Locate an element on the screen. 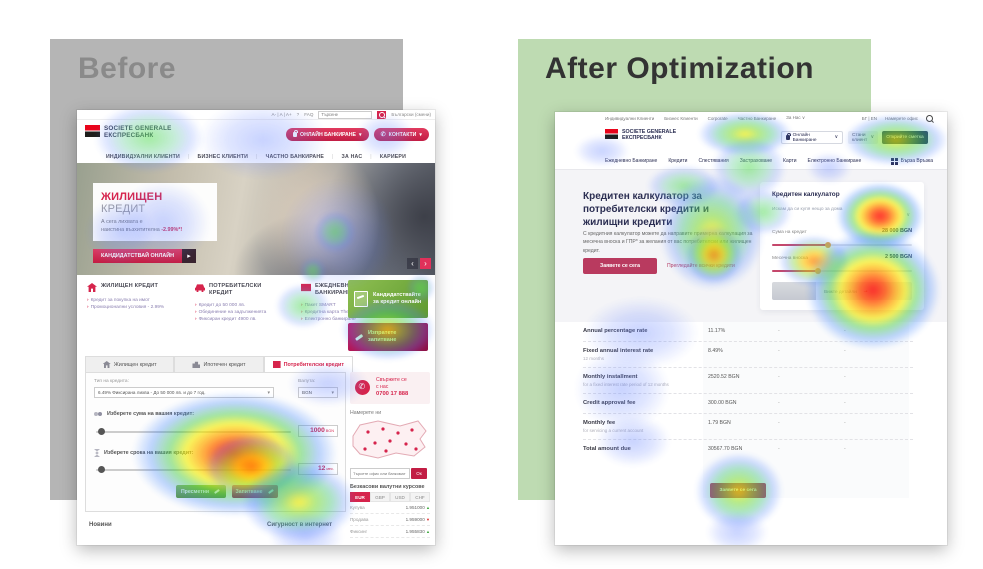  lock-icon is located at coordinates (295, 133).